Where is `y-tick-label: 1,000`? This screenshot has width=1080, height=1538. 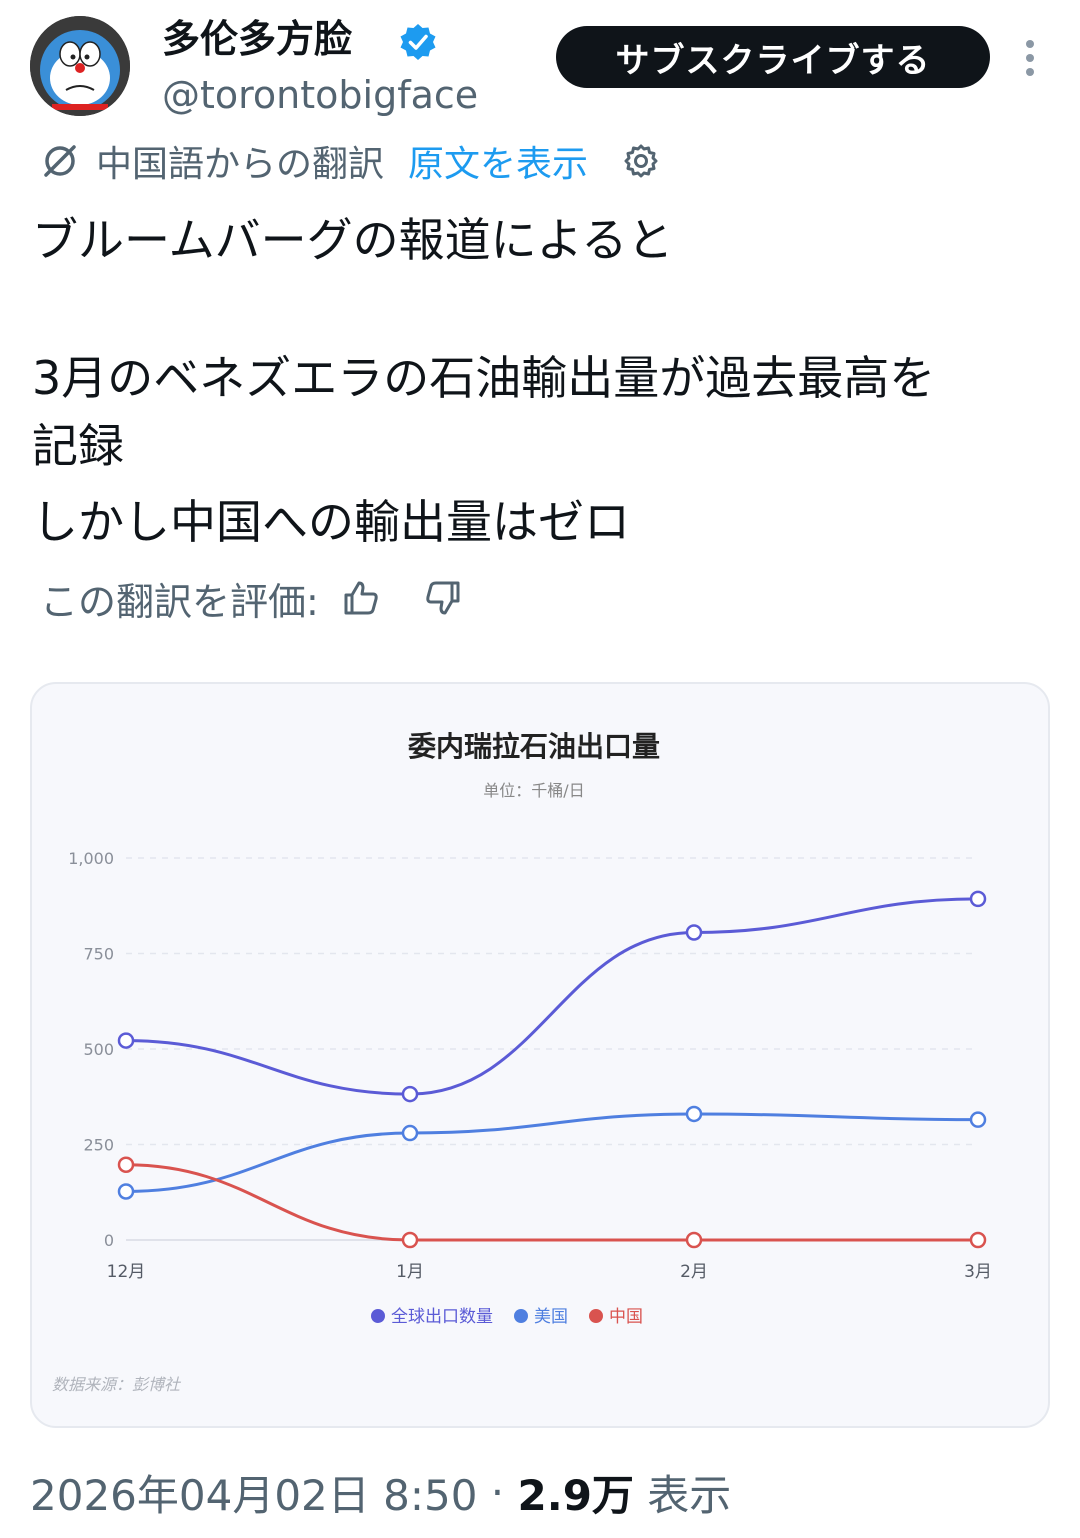 y-tick-label: 1,000 is located at coordinates (91, 858).